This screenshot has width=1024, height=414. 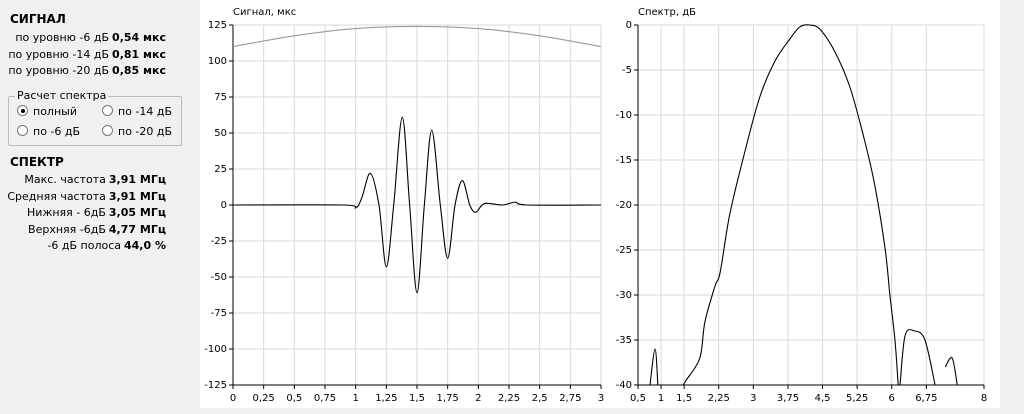 What do you see at coordinates (139, 70) in the screenshot?
I see `info-value: 0,85 мкс` at bounding box center [139, 70].